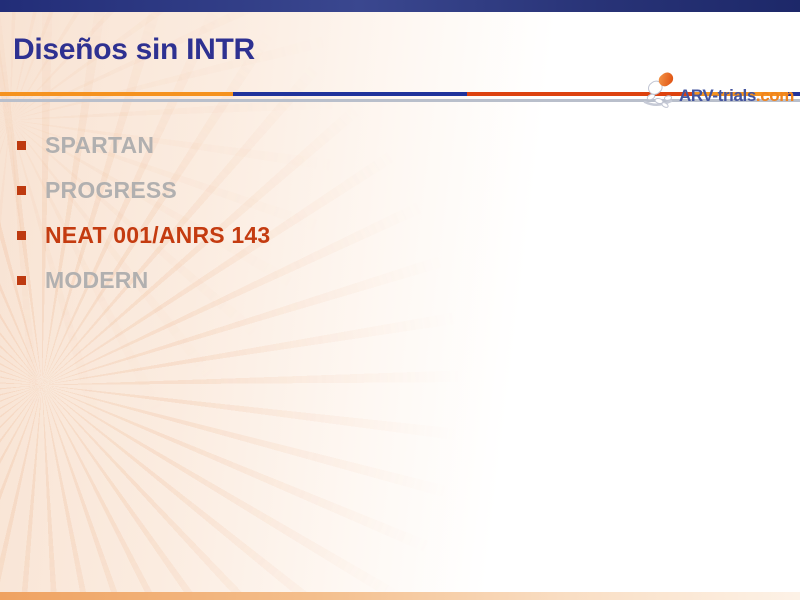  Describe the element at coordinates (158, 234) in the screenshot. I see `list-item-label: NEAT 001/ANRS 143` at that location.